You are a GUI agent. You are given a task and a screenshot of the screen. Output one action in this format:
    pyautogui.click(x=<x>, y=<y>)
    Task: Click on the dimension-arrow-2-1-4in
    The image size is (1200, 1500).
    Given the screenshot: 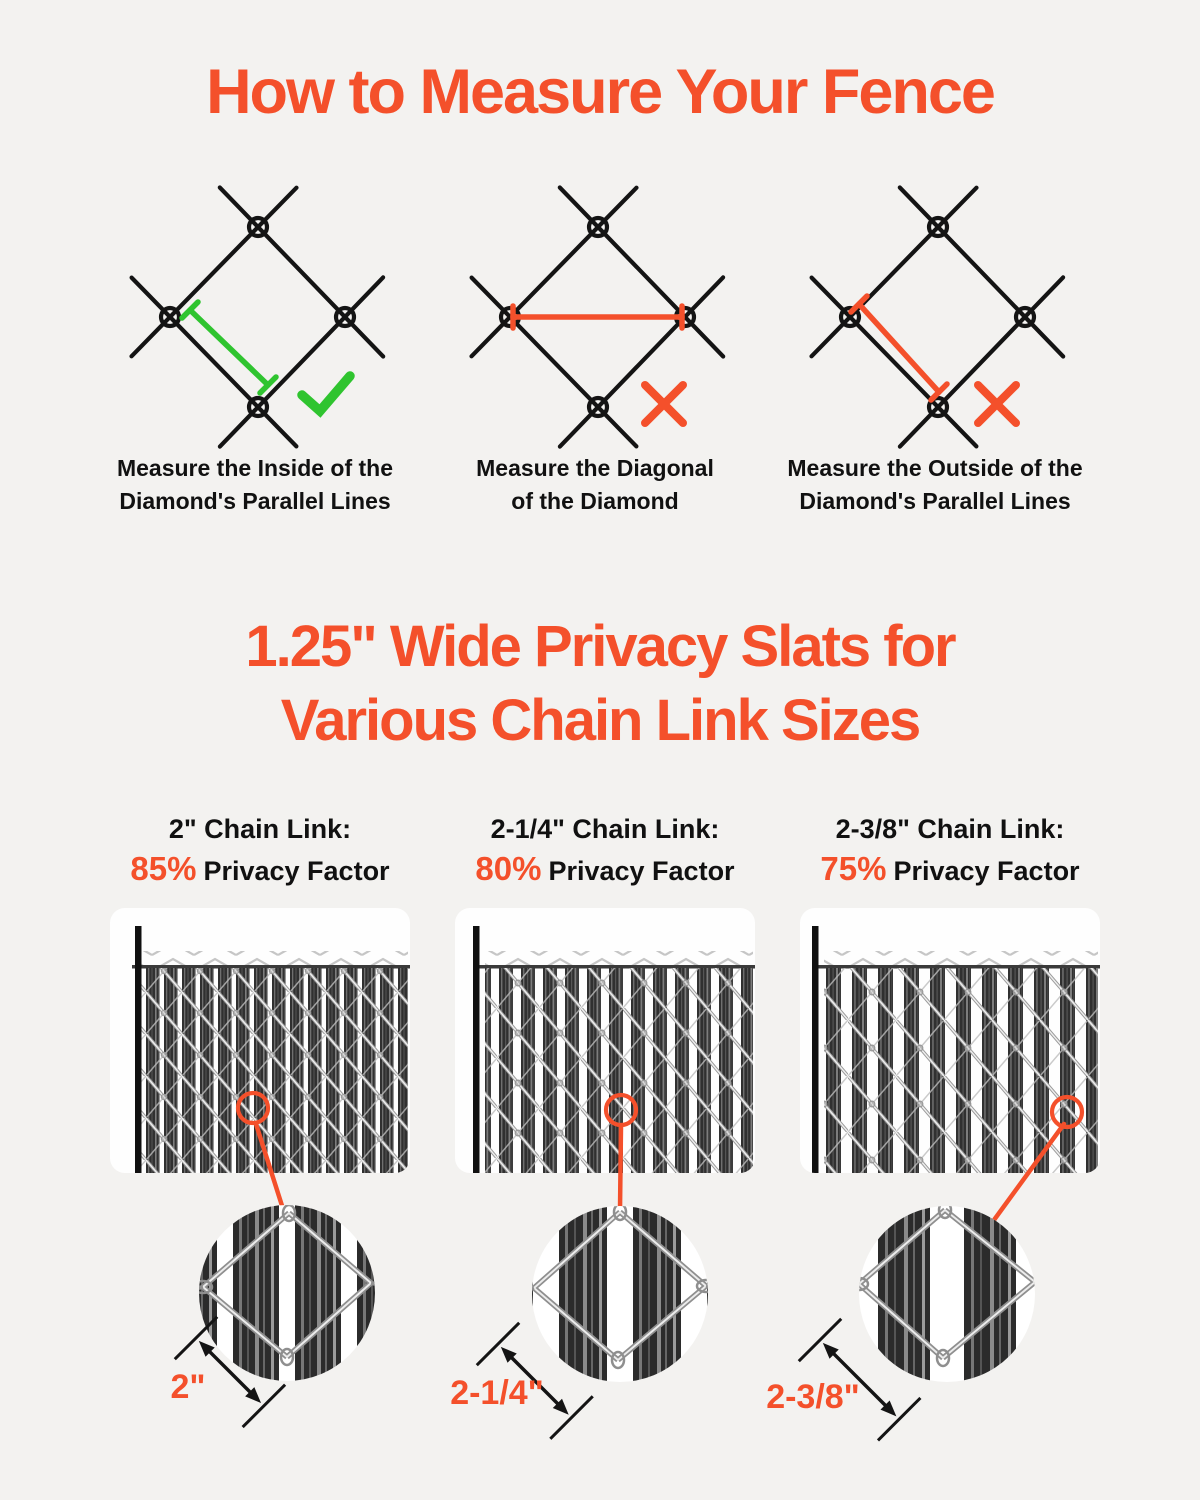 What is the action you would take?
    pyautogui.click(x=534, y=1380)
    